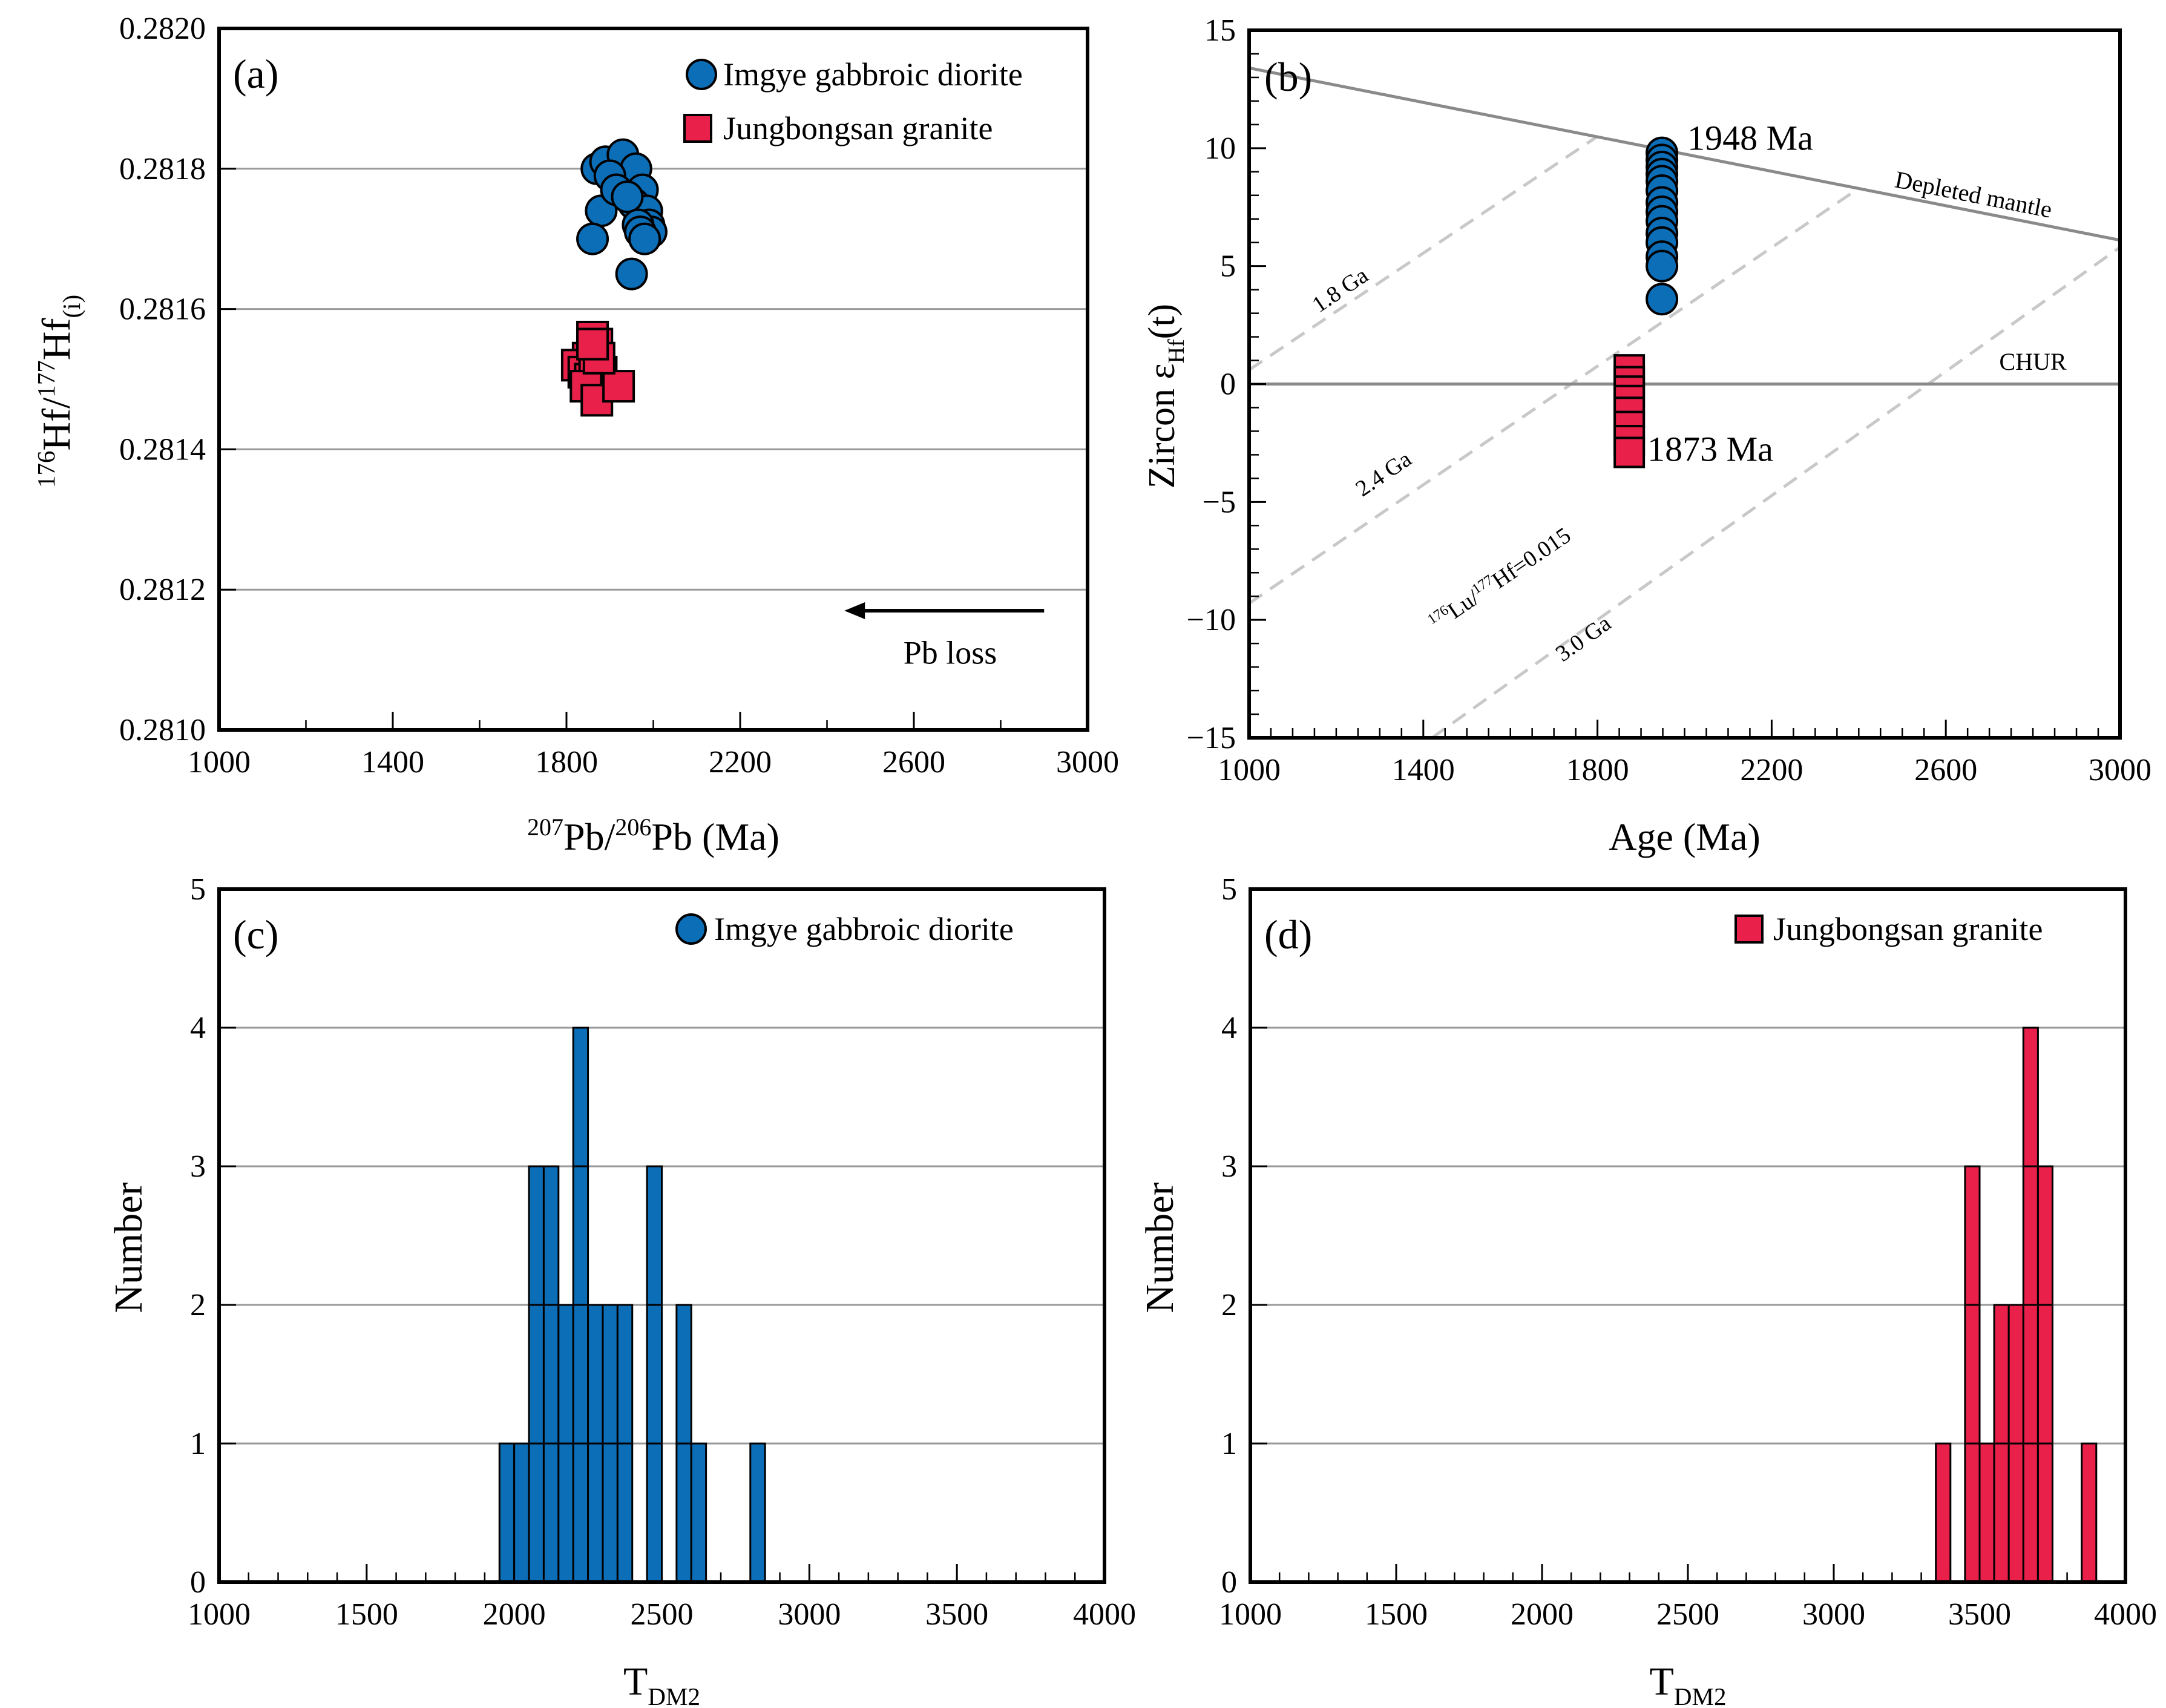 The width and height of the screenshot is (2166, 1708). I want to click on y-tick-label: 0, so click(1228, 384).